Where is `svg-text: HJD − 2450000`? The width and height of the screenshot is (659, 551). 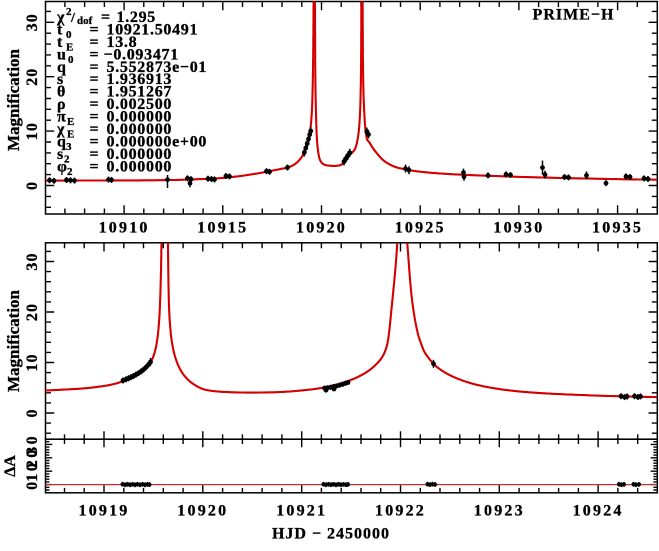 svg-text: HJD − 2450000 is located at coordinates (331, 534).